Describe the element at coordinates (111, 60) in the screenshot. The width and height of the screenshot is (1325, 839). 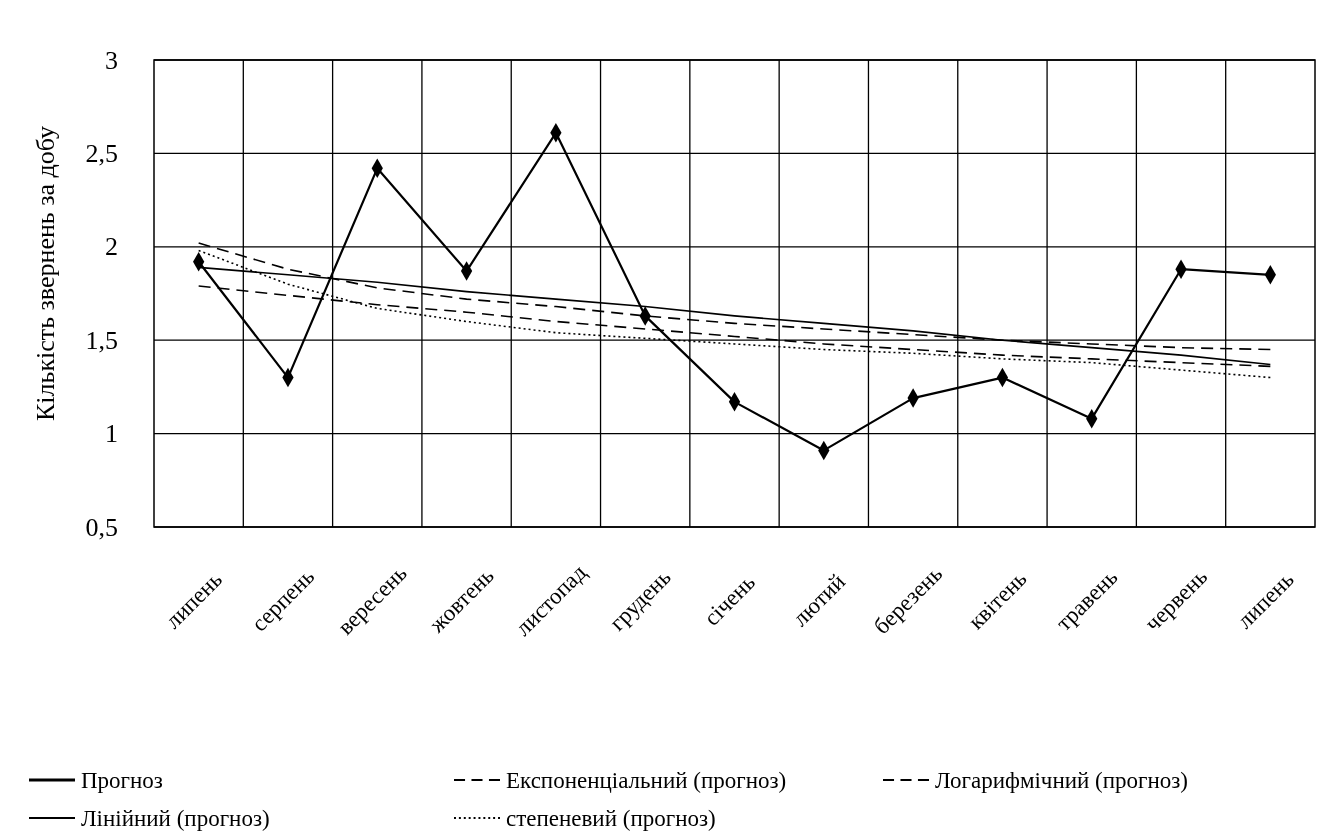
I see `y-tick-label: 3` at that location.